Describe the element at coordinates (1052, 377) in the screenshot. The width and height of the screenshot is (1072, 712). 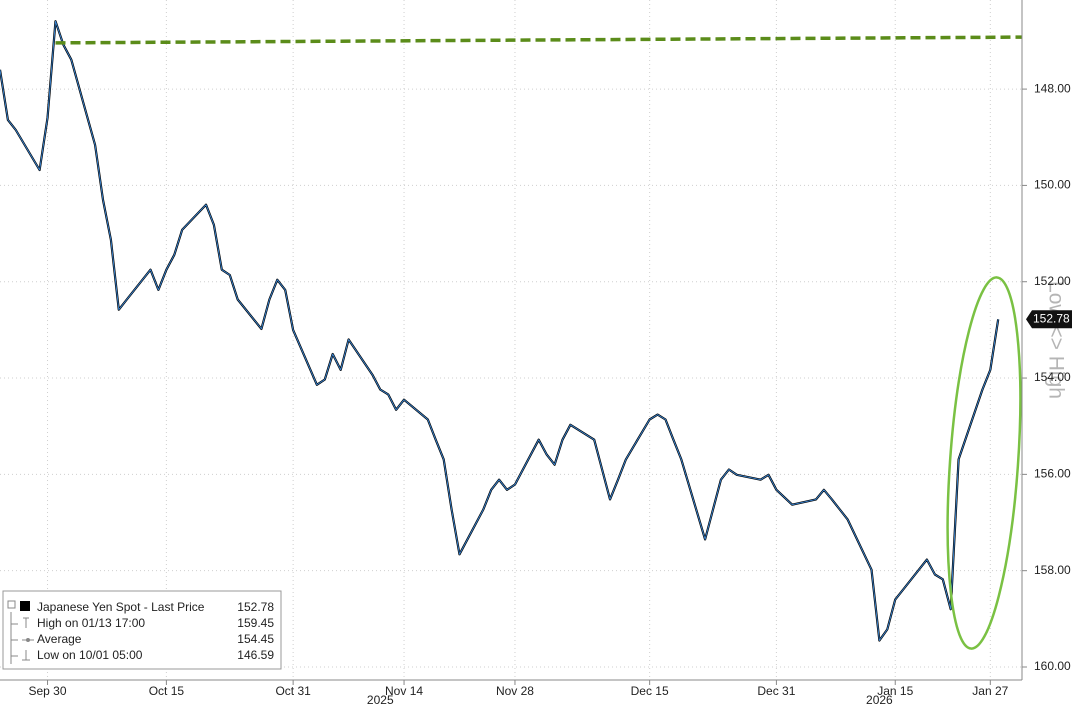
I see `y-tick-label: 154.00` at that location.